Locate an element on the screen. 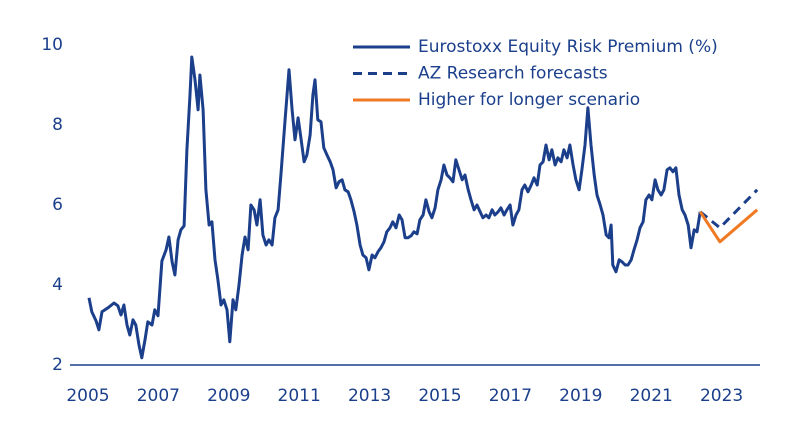 Image resolution: width=799 pixels, height=432 pixels. x-tick-label: 2011 is located at coordinates (299, 396).